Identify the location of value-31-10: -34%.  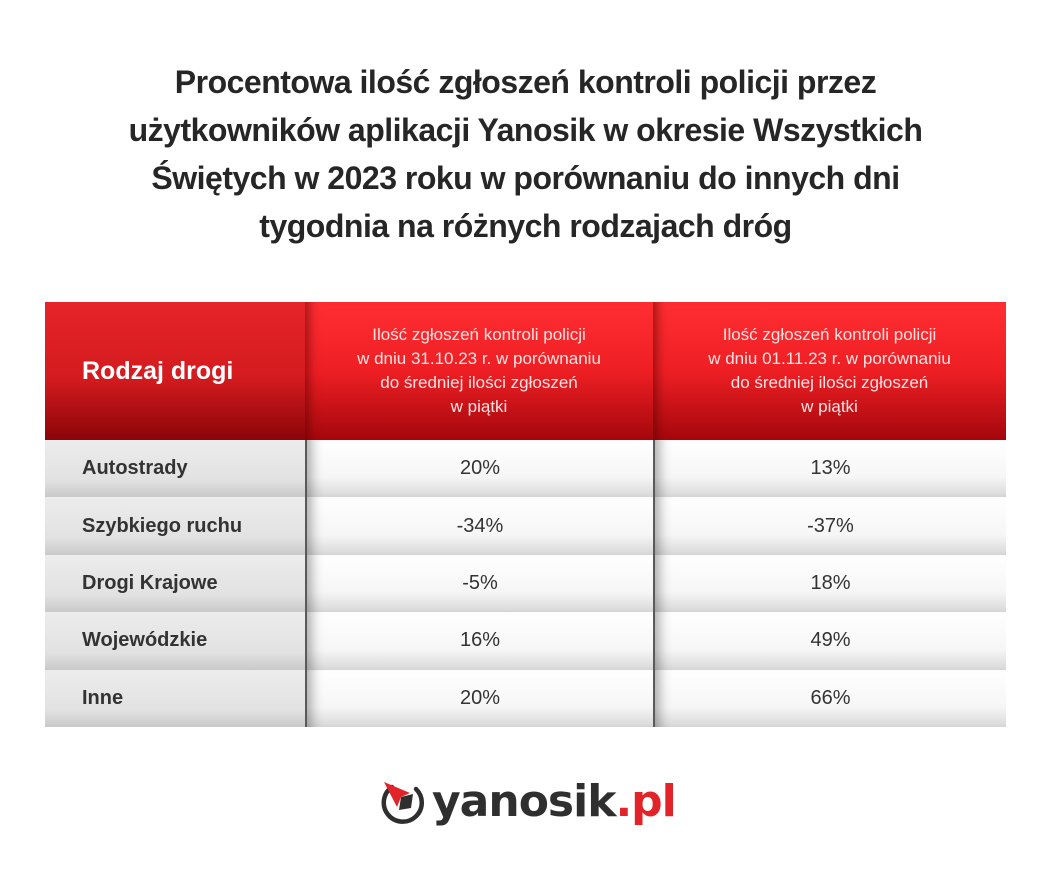
(479, 526).